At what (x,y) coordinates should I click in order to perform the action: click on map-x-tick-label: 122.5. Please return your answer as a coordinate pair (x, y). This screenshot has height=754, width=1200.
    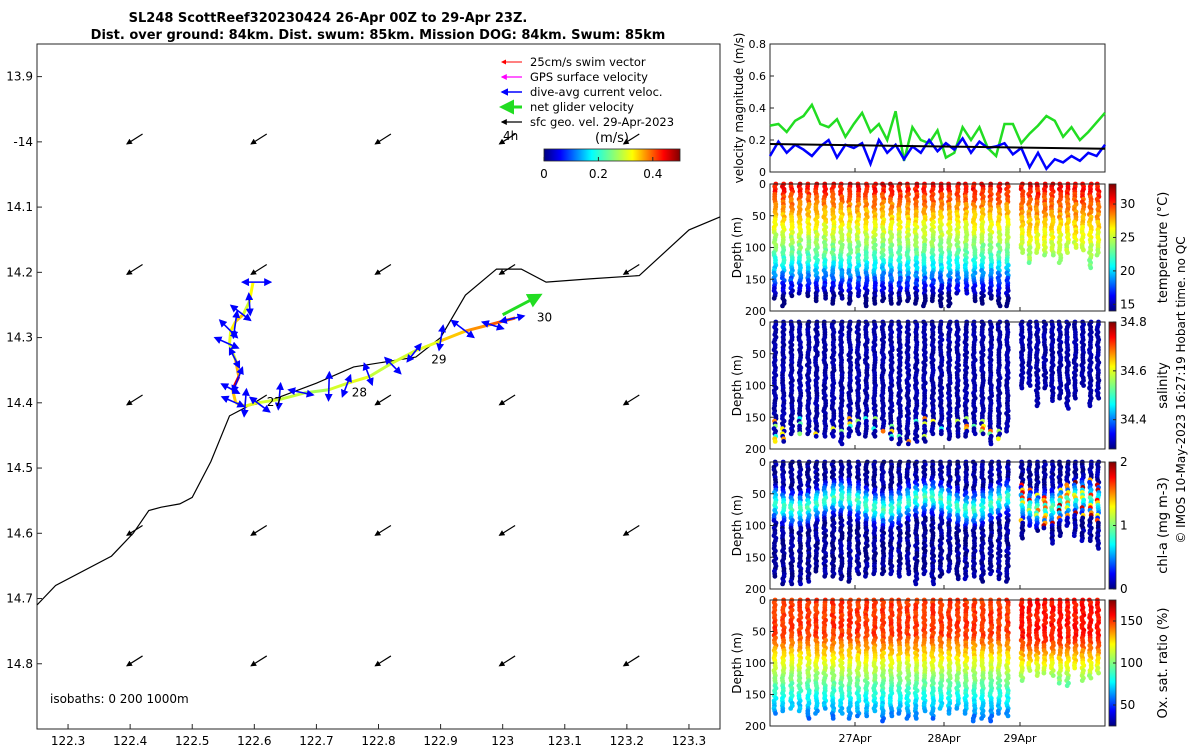
    Looking at the image, I should click on (192, 741).